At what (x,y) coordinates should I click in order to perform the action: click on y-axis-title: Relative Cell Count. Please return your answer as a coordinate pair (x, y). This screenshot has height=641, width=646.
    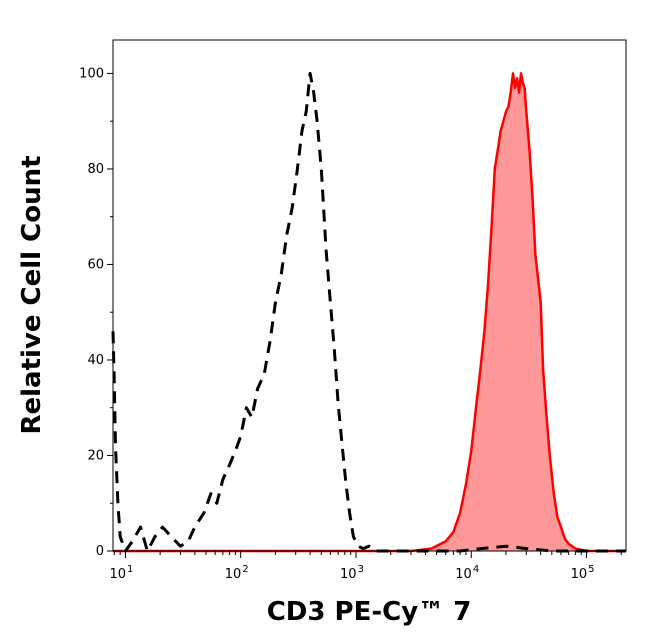
    Looking at the image, I should click on (32, 294).